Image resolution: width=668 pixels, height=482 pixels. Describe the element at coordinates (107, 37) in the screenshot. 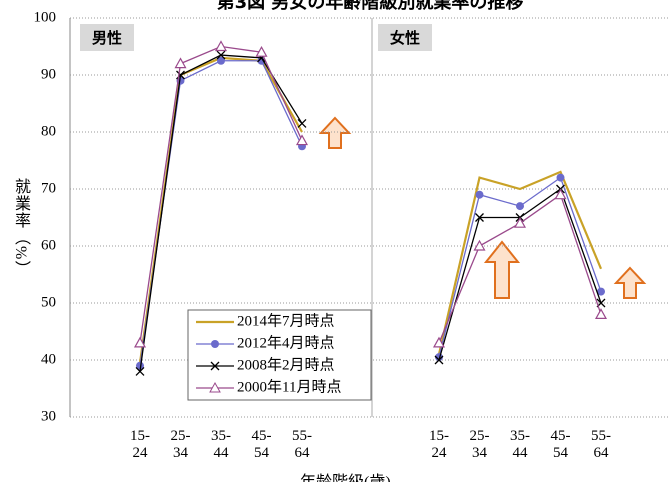

I see `panel-label: 男性` at that location.